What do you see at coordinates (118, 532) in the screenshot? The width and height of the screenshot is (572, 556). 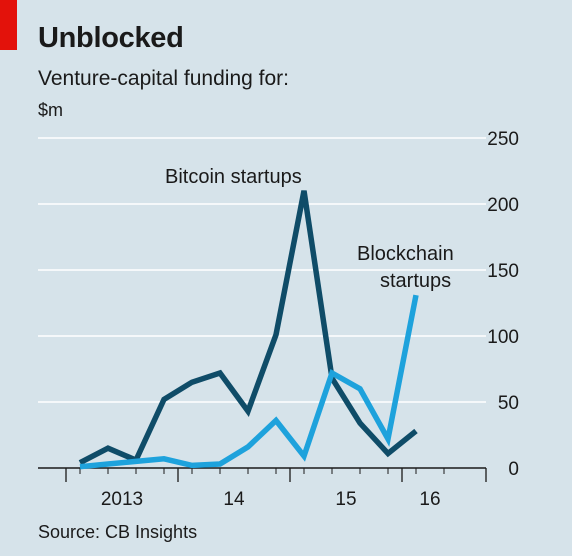 I see `source-note: Source: CB Insights` at bounding box center [118, 532].